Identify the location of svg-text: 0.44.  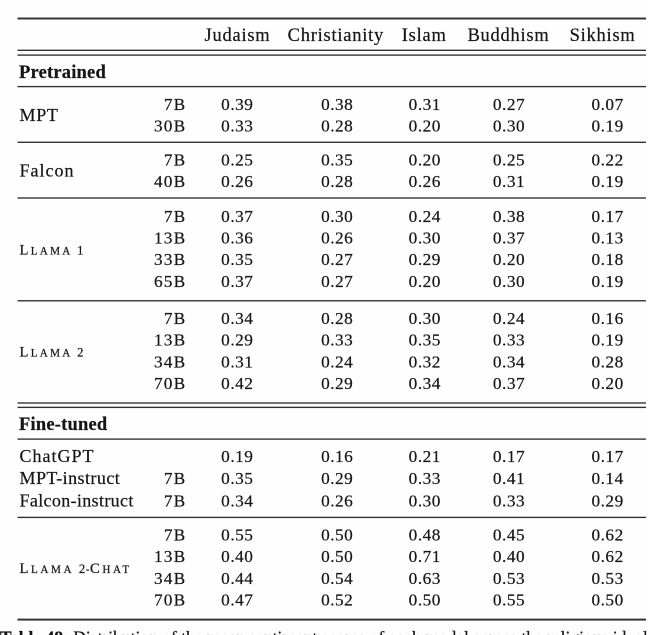
(237, 578).